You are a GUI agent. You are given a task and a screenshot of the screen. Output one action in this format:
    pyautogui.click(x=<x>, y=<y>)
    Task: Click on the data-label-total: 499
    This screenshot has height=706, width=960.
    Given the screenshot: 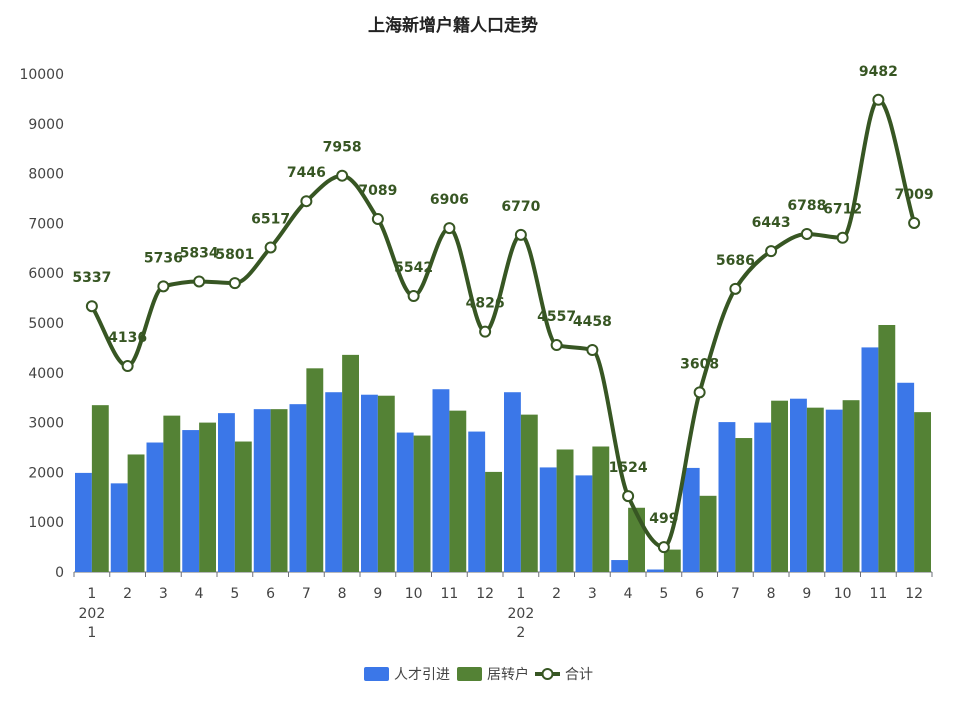 What is the action you would take?
    pyautogui.click(x=663, y=519)
    